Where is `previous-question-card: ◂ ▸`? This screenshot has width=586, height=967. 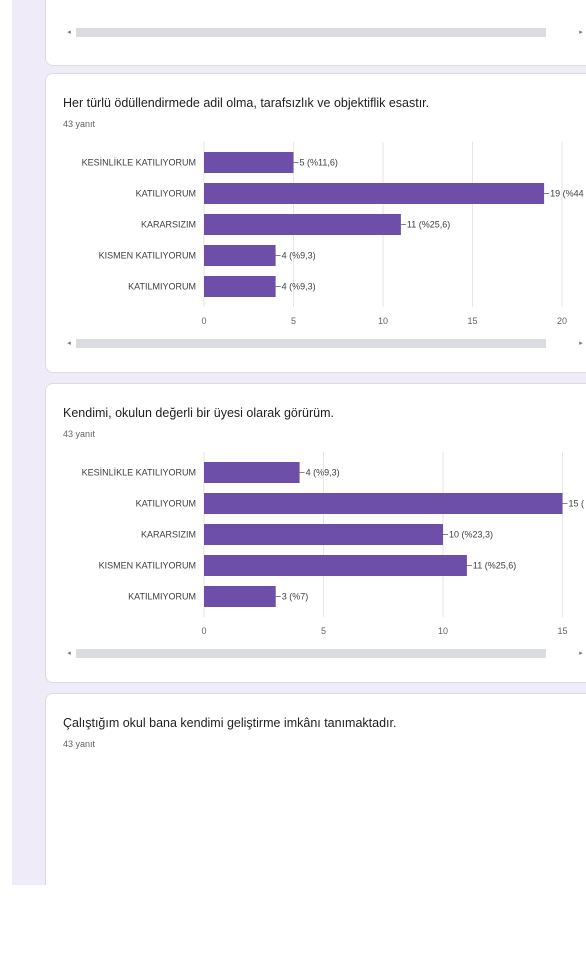
previous-question-card: ◂ ▸ is located at coordinates (315, 33).